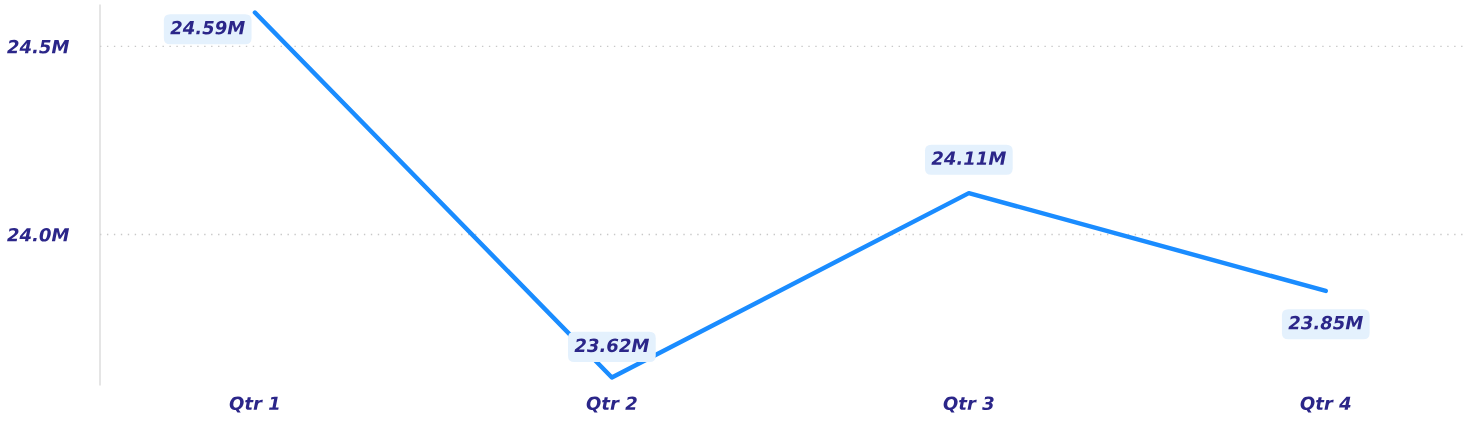 The width and height of the screenshot is (1473, 422). I want to click on text: 23.85M, so click(1325, 322).